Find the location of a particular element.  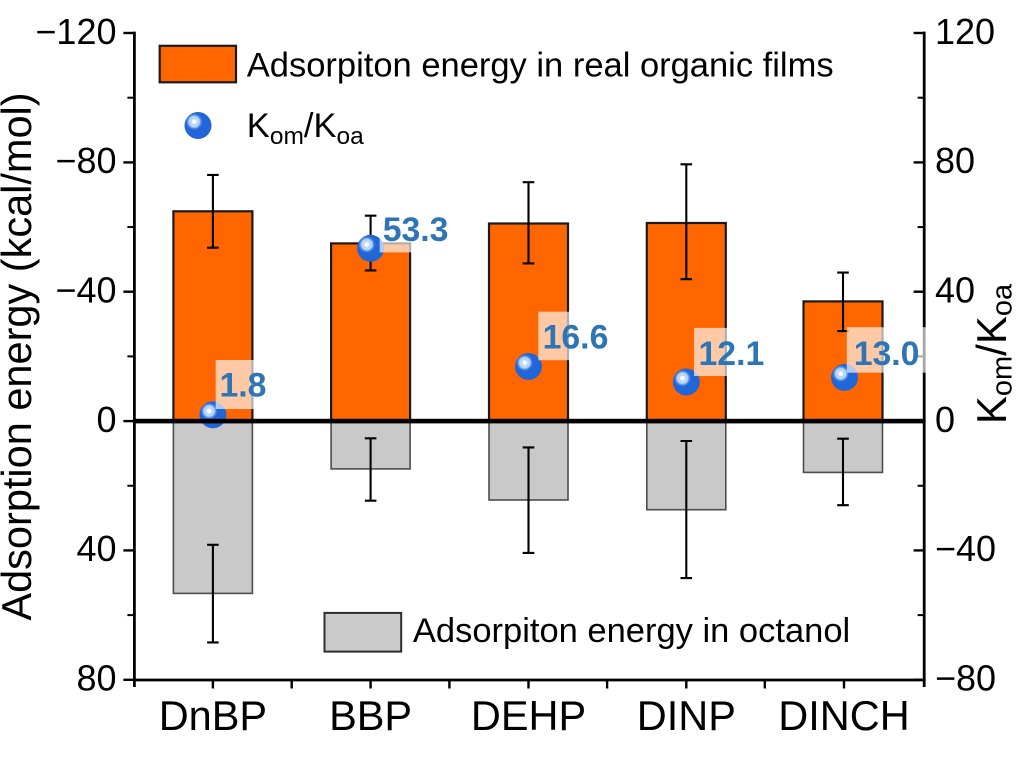

svg-text: 16.6 is located at coordinates (576, 337).